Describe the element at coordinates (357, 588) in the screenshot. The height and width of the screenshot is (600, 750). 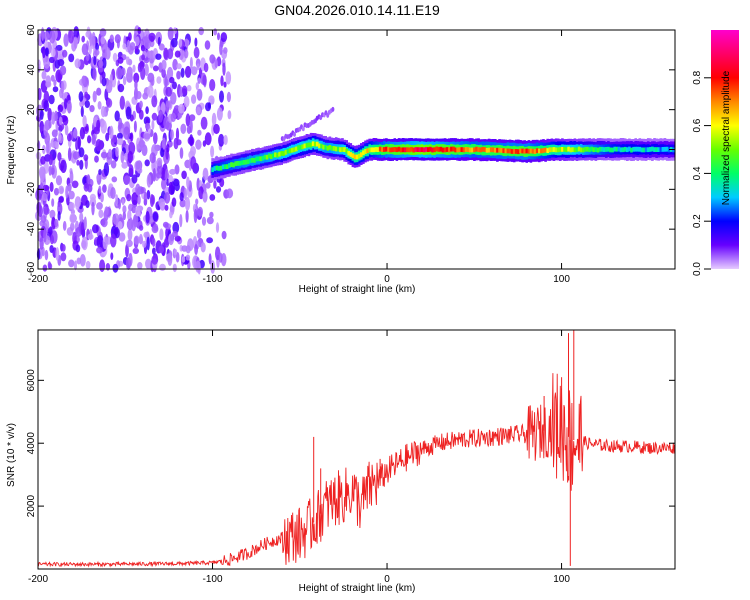
I see `snr-x-axis-label: Height of straight line (km)` at that location.